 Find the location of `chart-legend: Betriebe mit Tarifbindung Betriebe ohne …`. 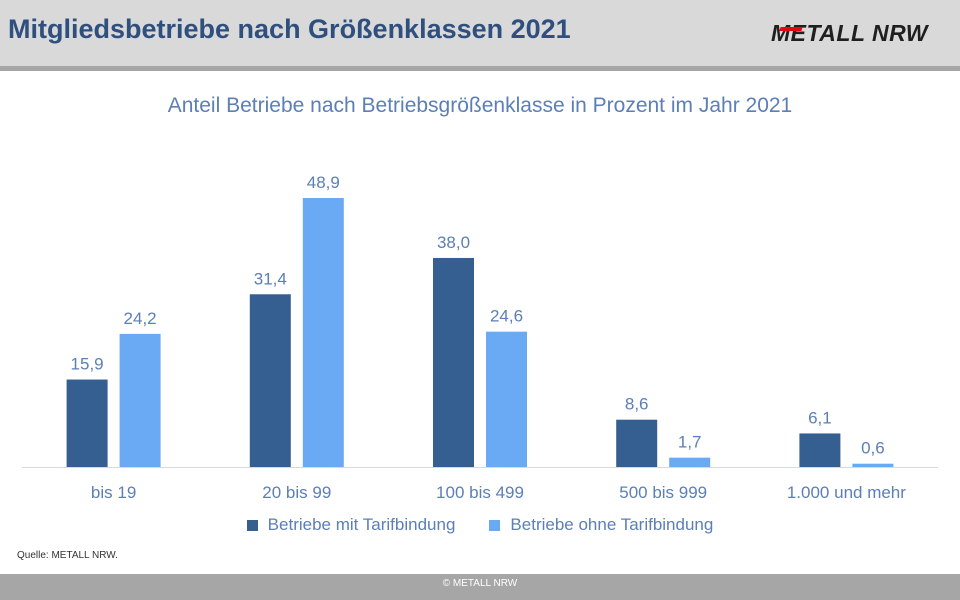

chart-legend: Betriebe mit Tarifbindung Betriebe ohne … is located at coordinates (480, 525).